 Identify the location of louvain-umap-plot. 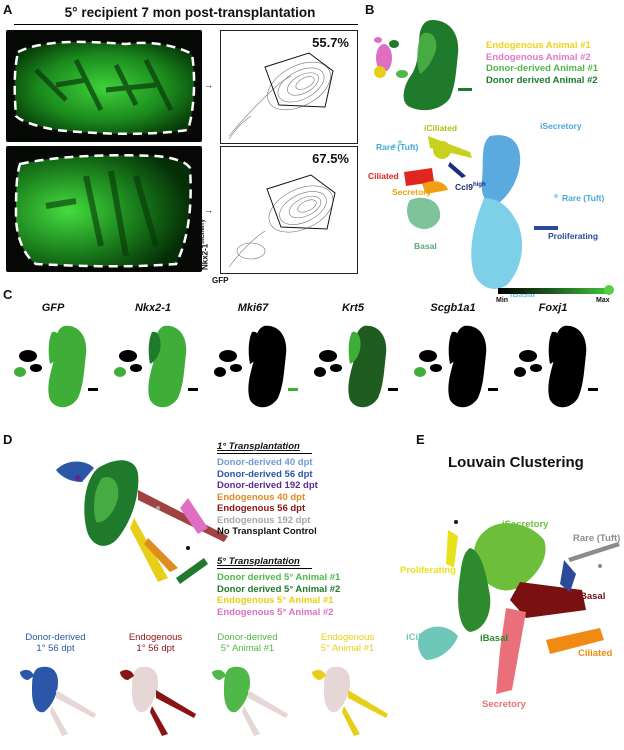
(519, 607).